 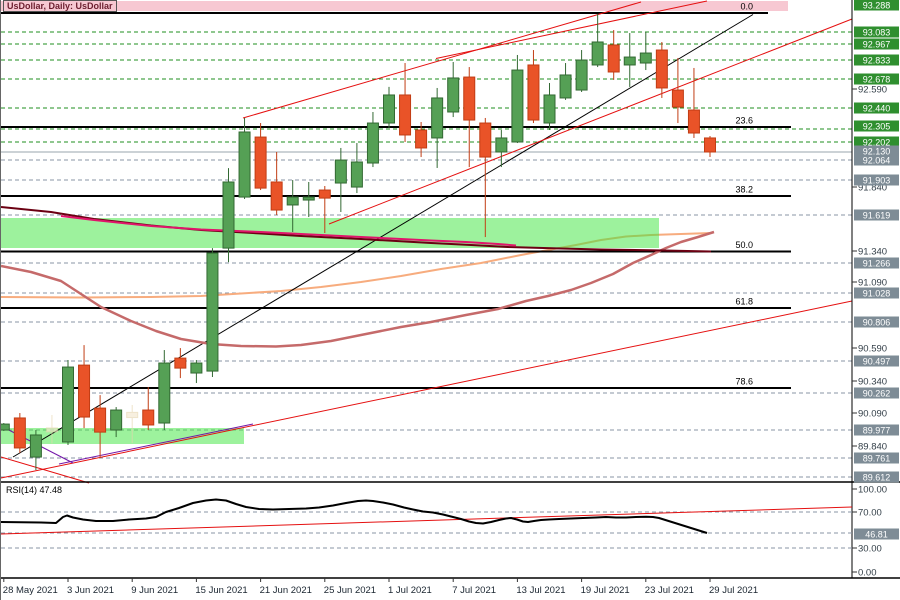 What do you see at coordinates (872, 283) in the screenshot?
I see `price-tick-label: 91.090` at bounding box center [872, 283].